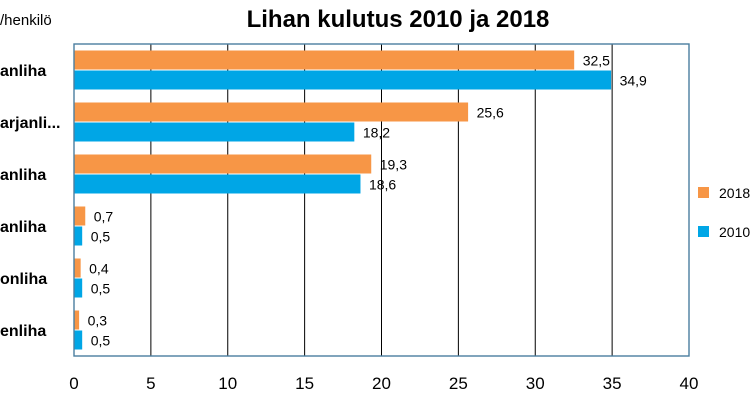  Describe the element at coordinates (382, 185) in the screenshot. I see `data-label: 18,6` at that location.